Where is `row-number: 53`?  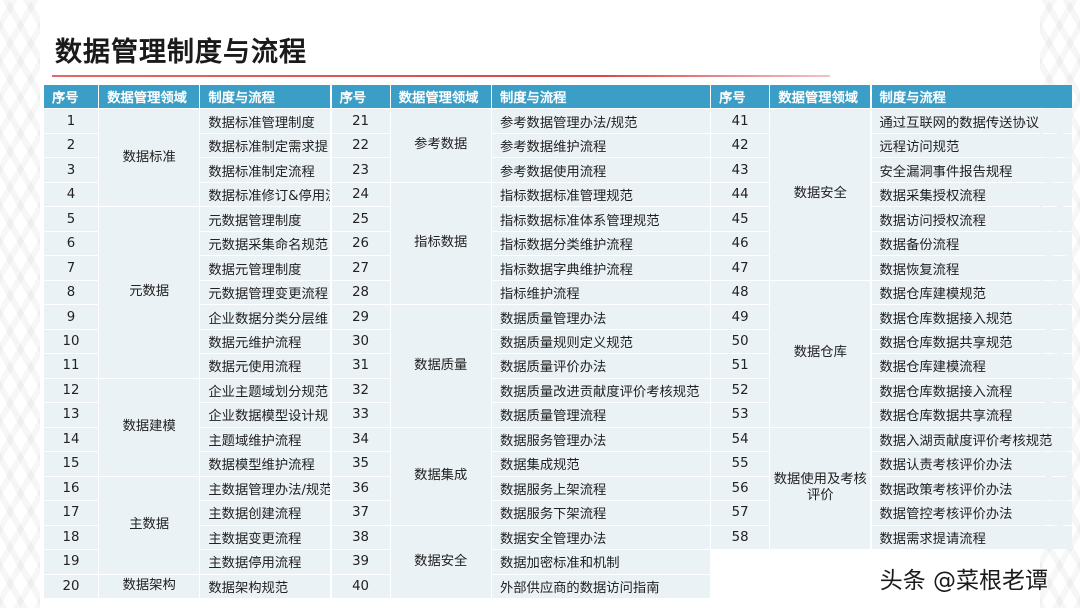 row-number: 53 is located at coordinates (740, 415).